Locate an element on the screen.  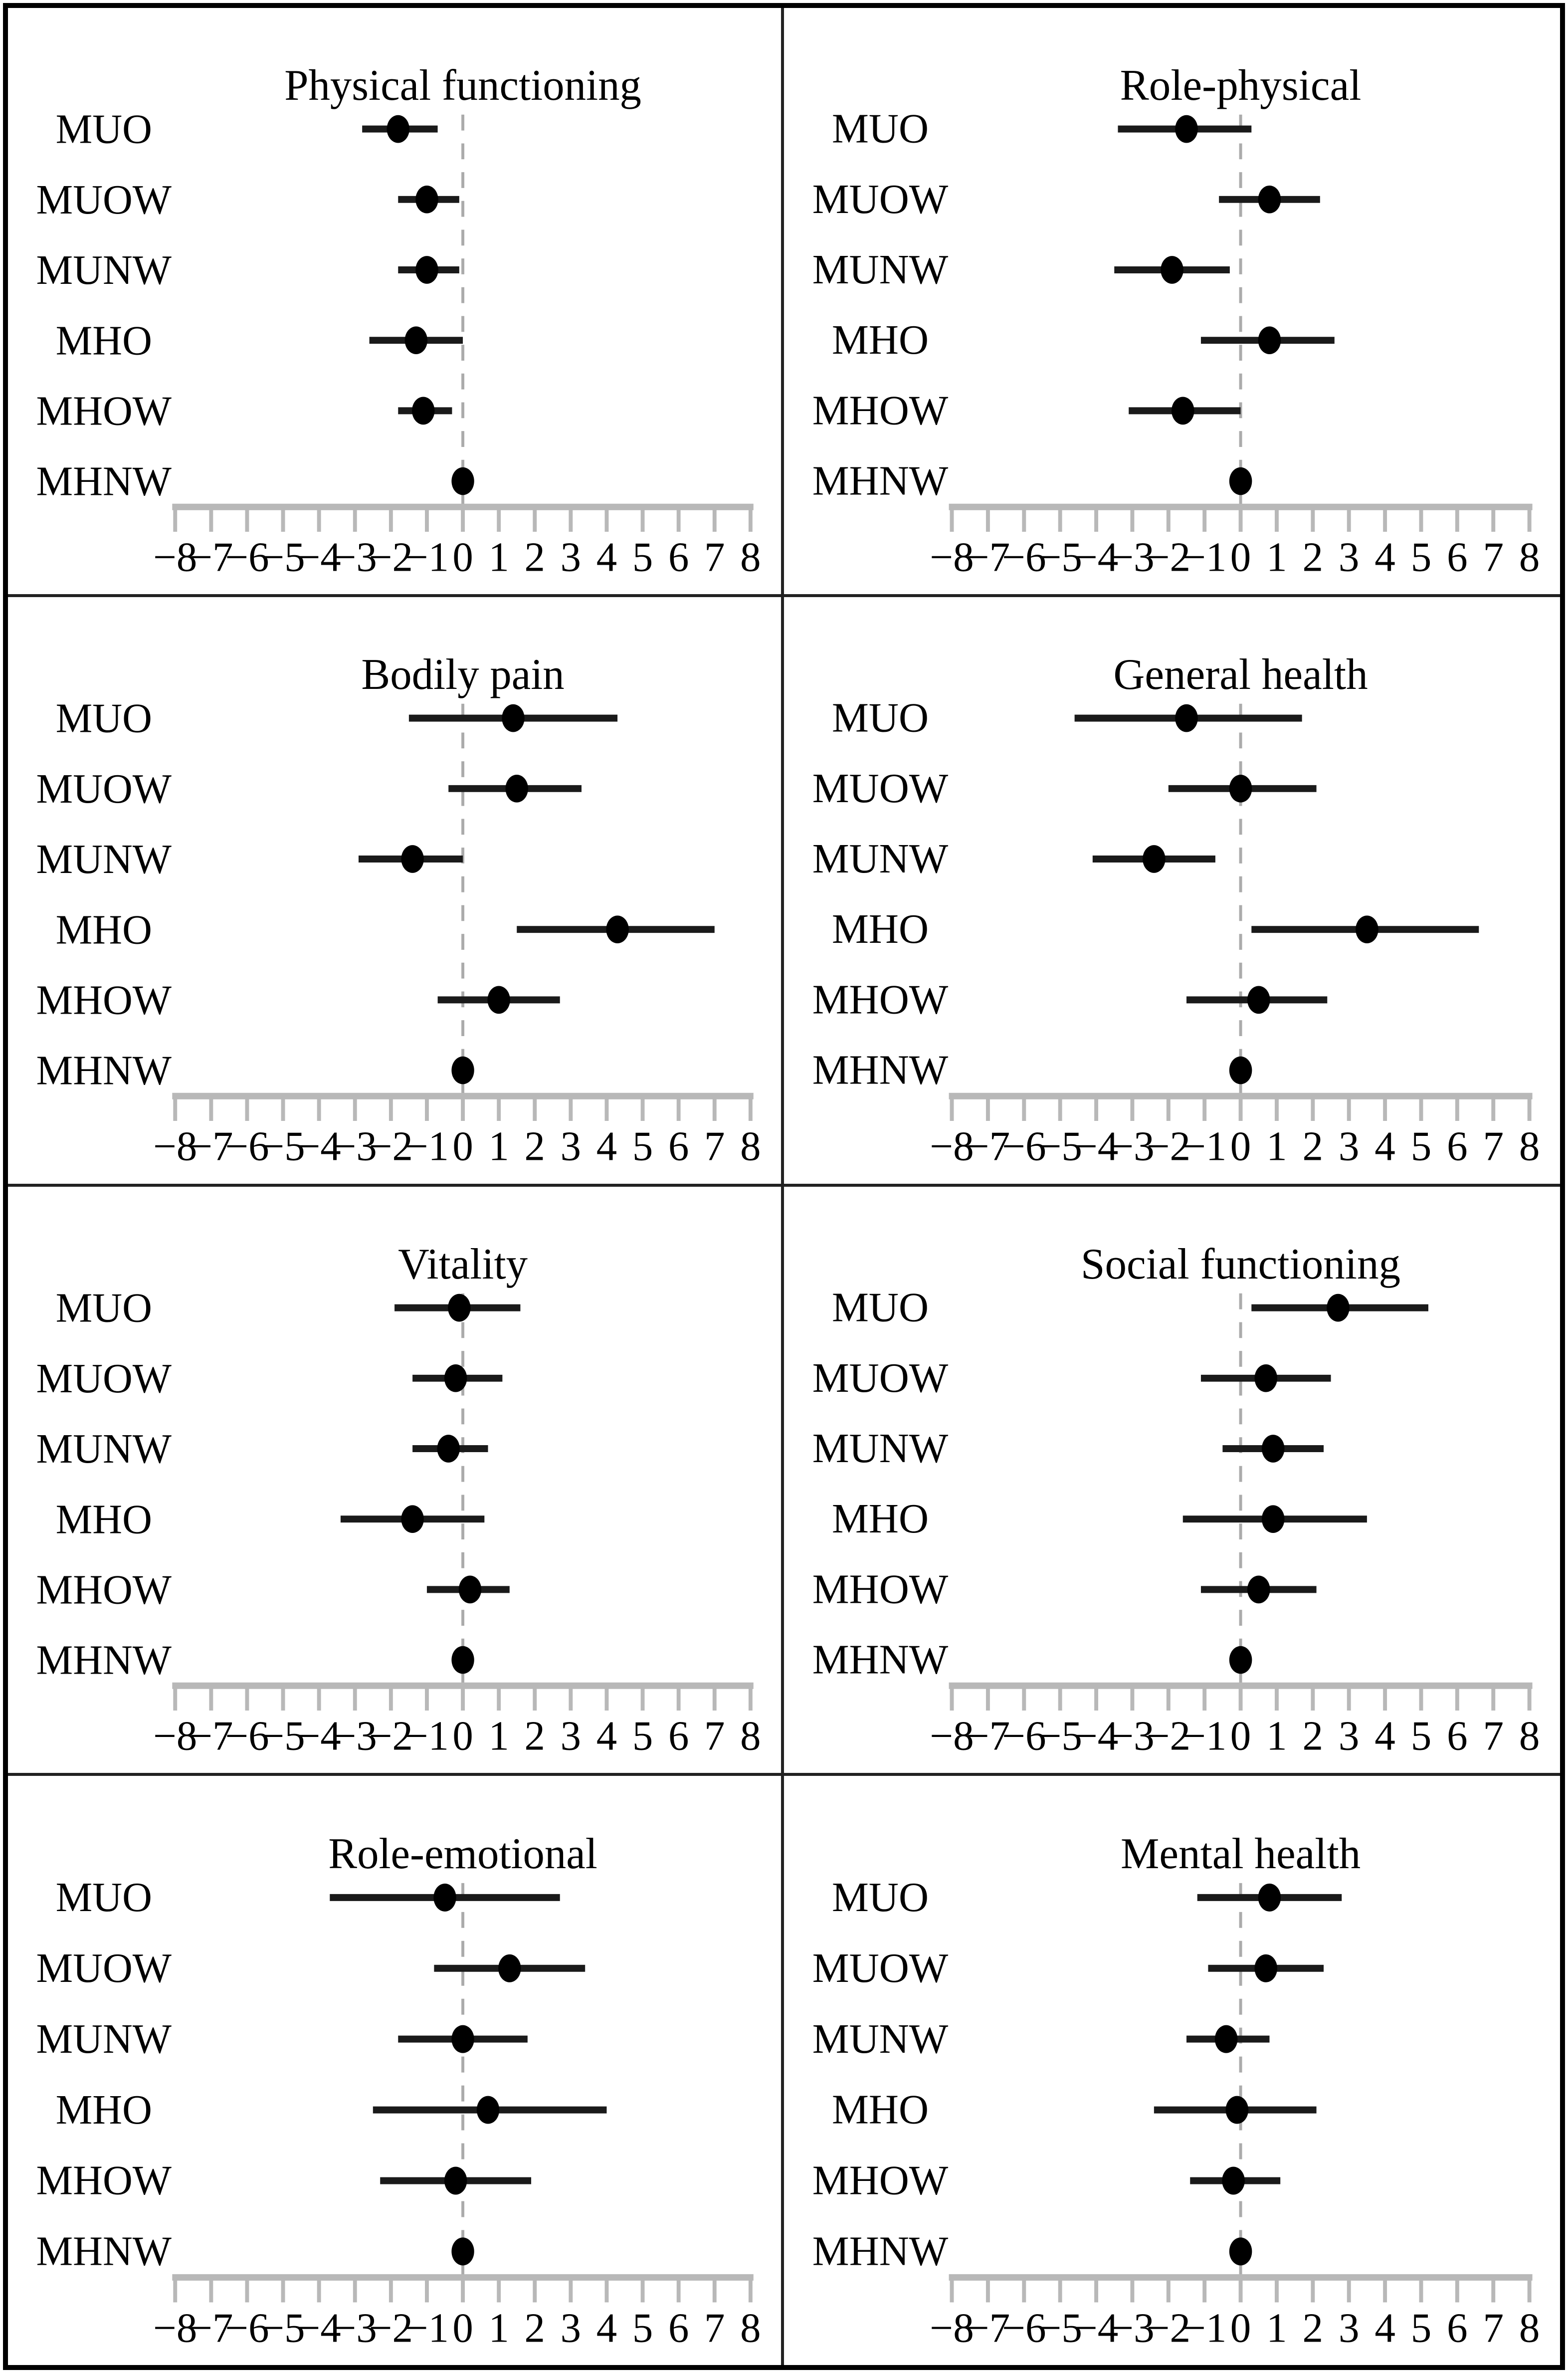
panel-title: Mental health is located at coordinates (1241, 1853).